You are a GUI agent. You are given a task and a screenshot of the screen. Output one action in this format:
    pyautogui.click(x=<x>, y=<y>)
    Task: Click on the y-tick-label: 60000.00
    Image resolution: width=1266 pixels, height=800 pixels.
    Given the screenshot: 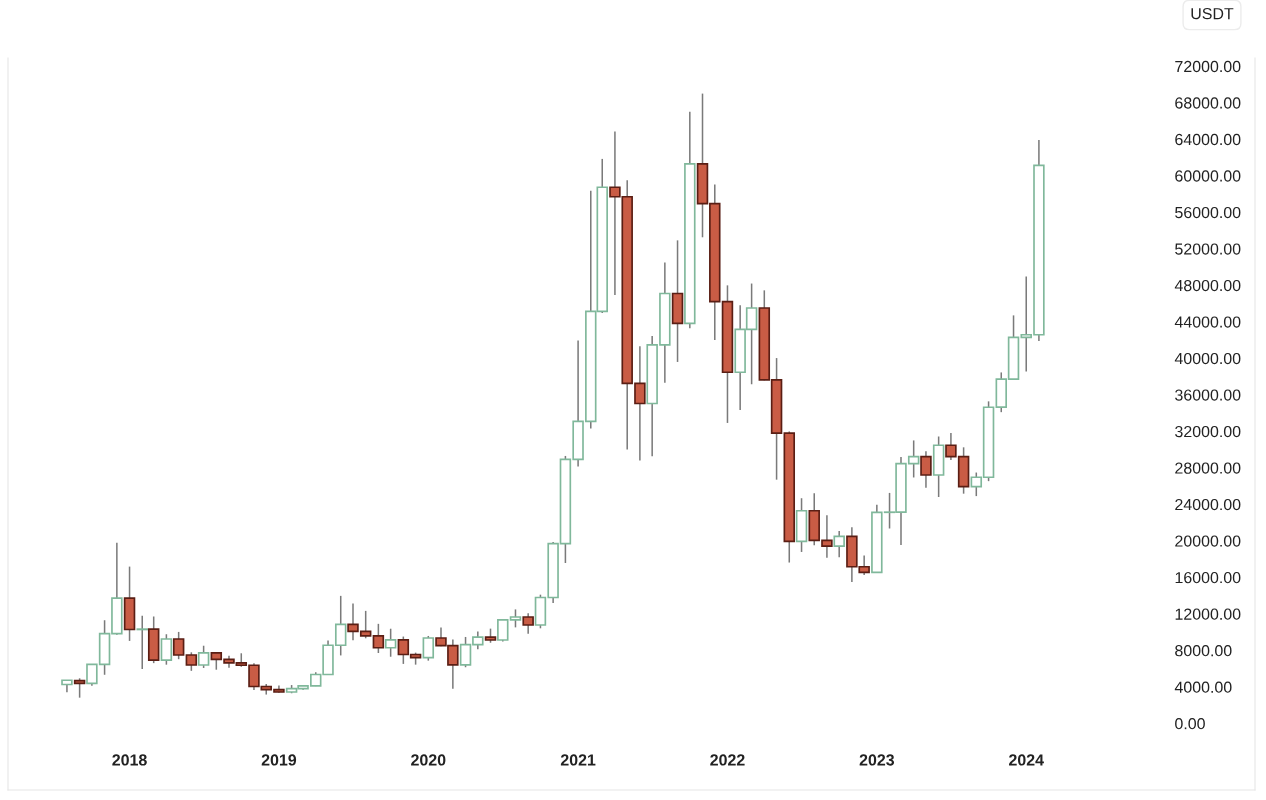 What is the action you would take?
    pyautogui.click(x=1208, y=176)
    